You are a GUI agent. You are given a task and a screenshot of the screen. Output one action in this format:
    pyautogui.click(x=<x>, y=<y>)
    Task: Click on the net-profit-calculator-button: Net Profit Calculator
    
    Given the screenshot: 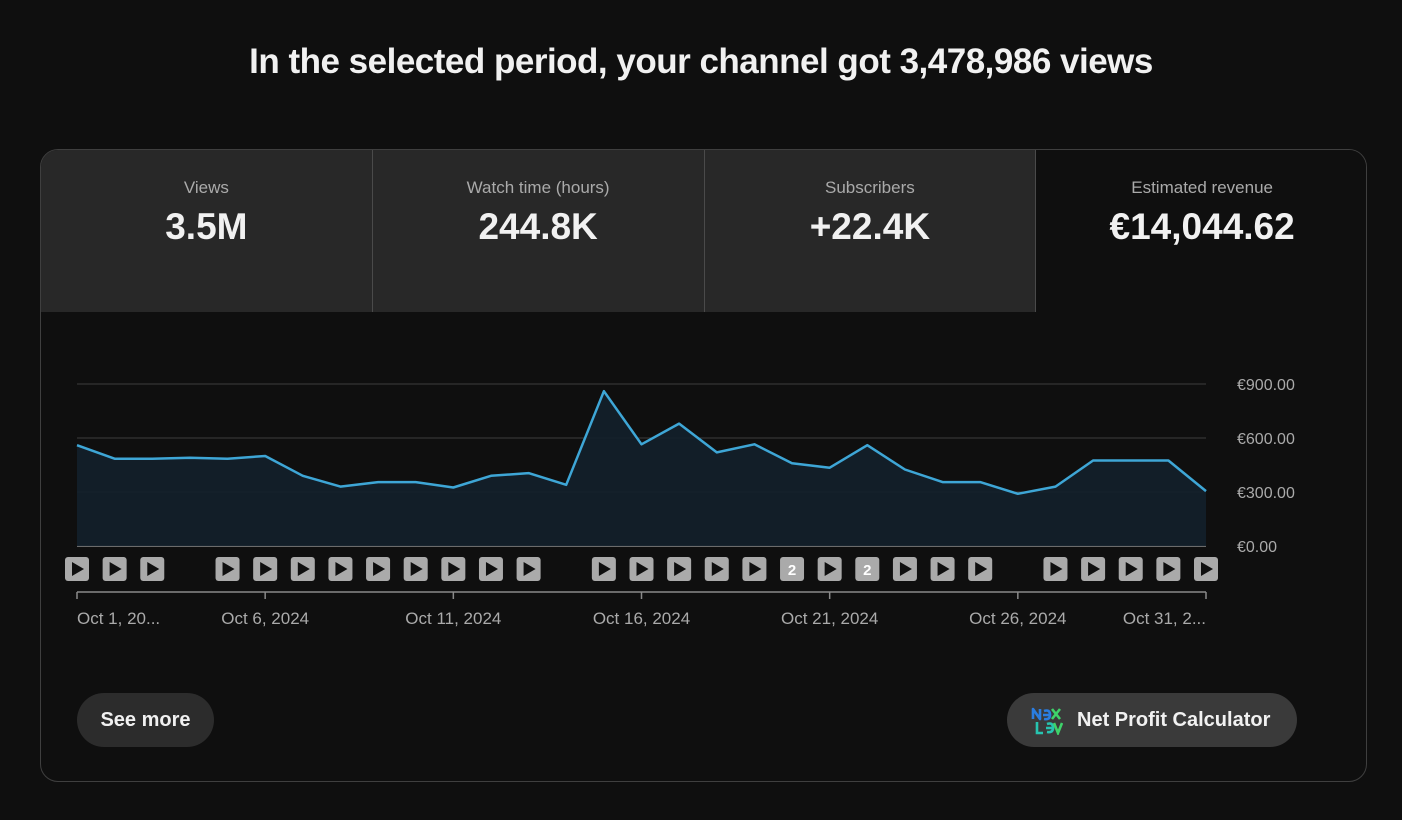 What is the action you would take?
    pyautogui.click(x=1152, y=720)
    